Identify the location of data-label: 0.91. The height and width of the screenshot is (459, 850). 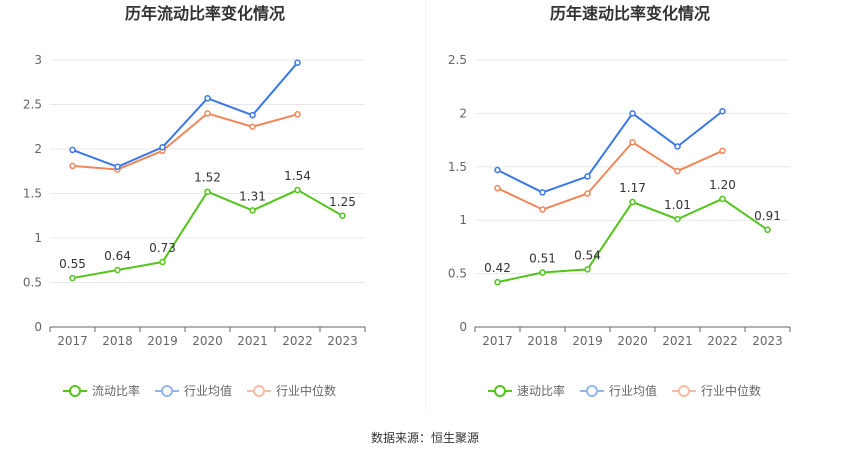
(767, 216).